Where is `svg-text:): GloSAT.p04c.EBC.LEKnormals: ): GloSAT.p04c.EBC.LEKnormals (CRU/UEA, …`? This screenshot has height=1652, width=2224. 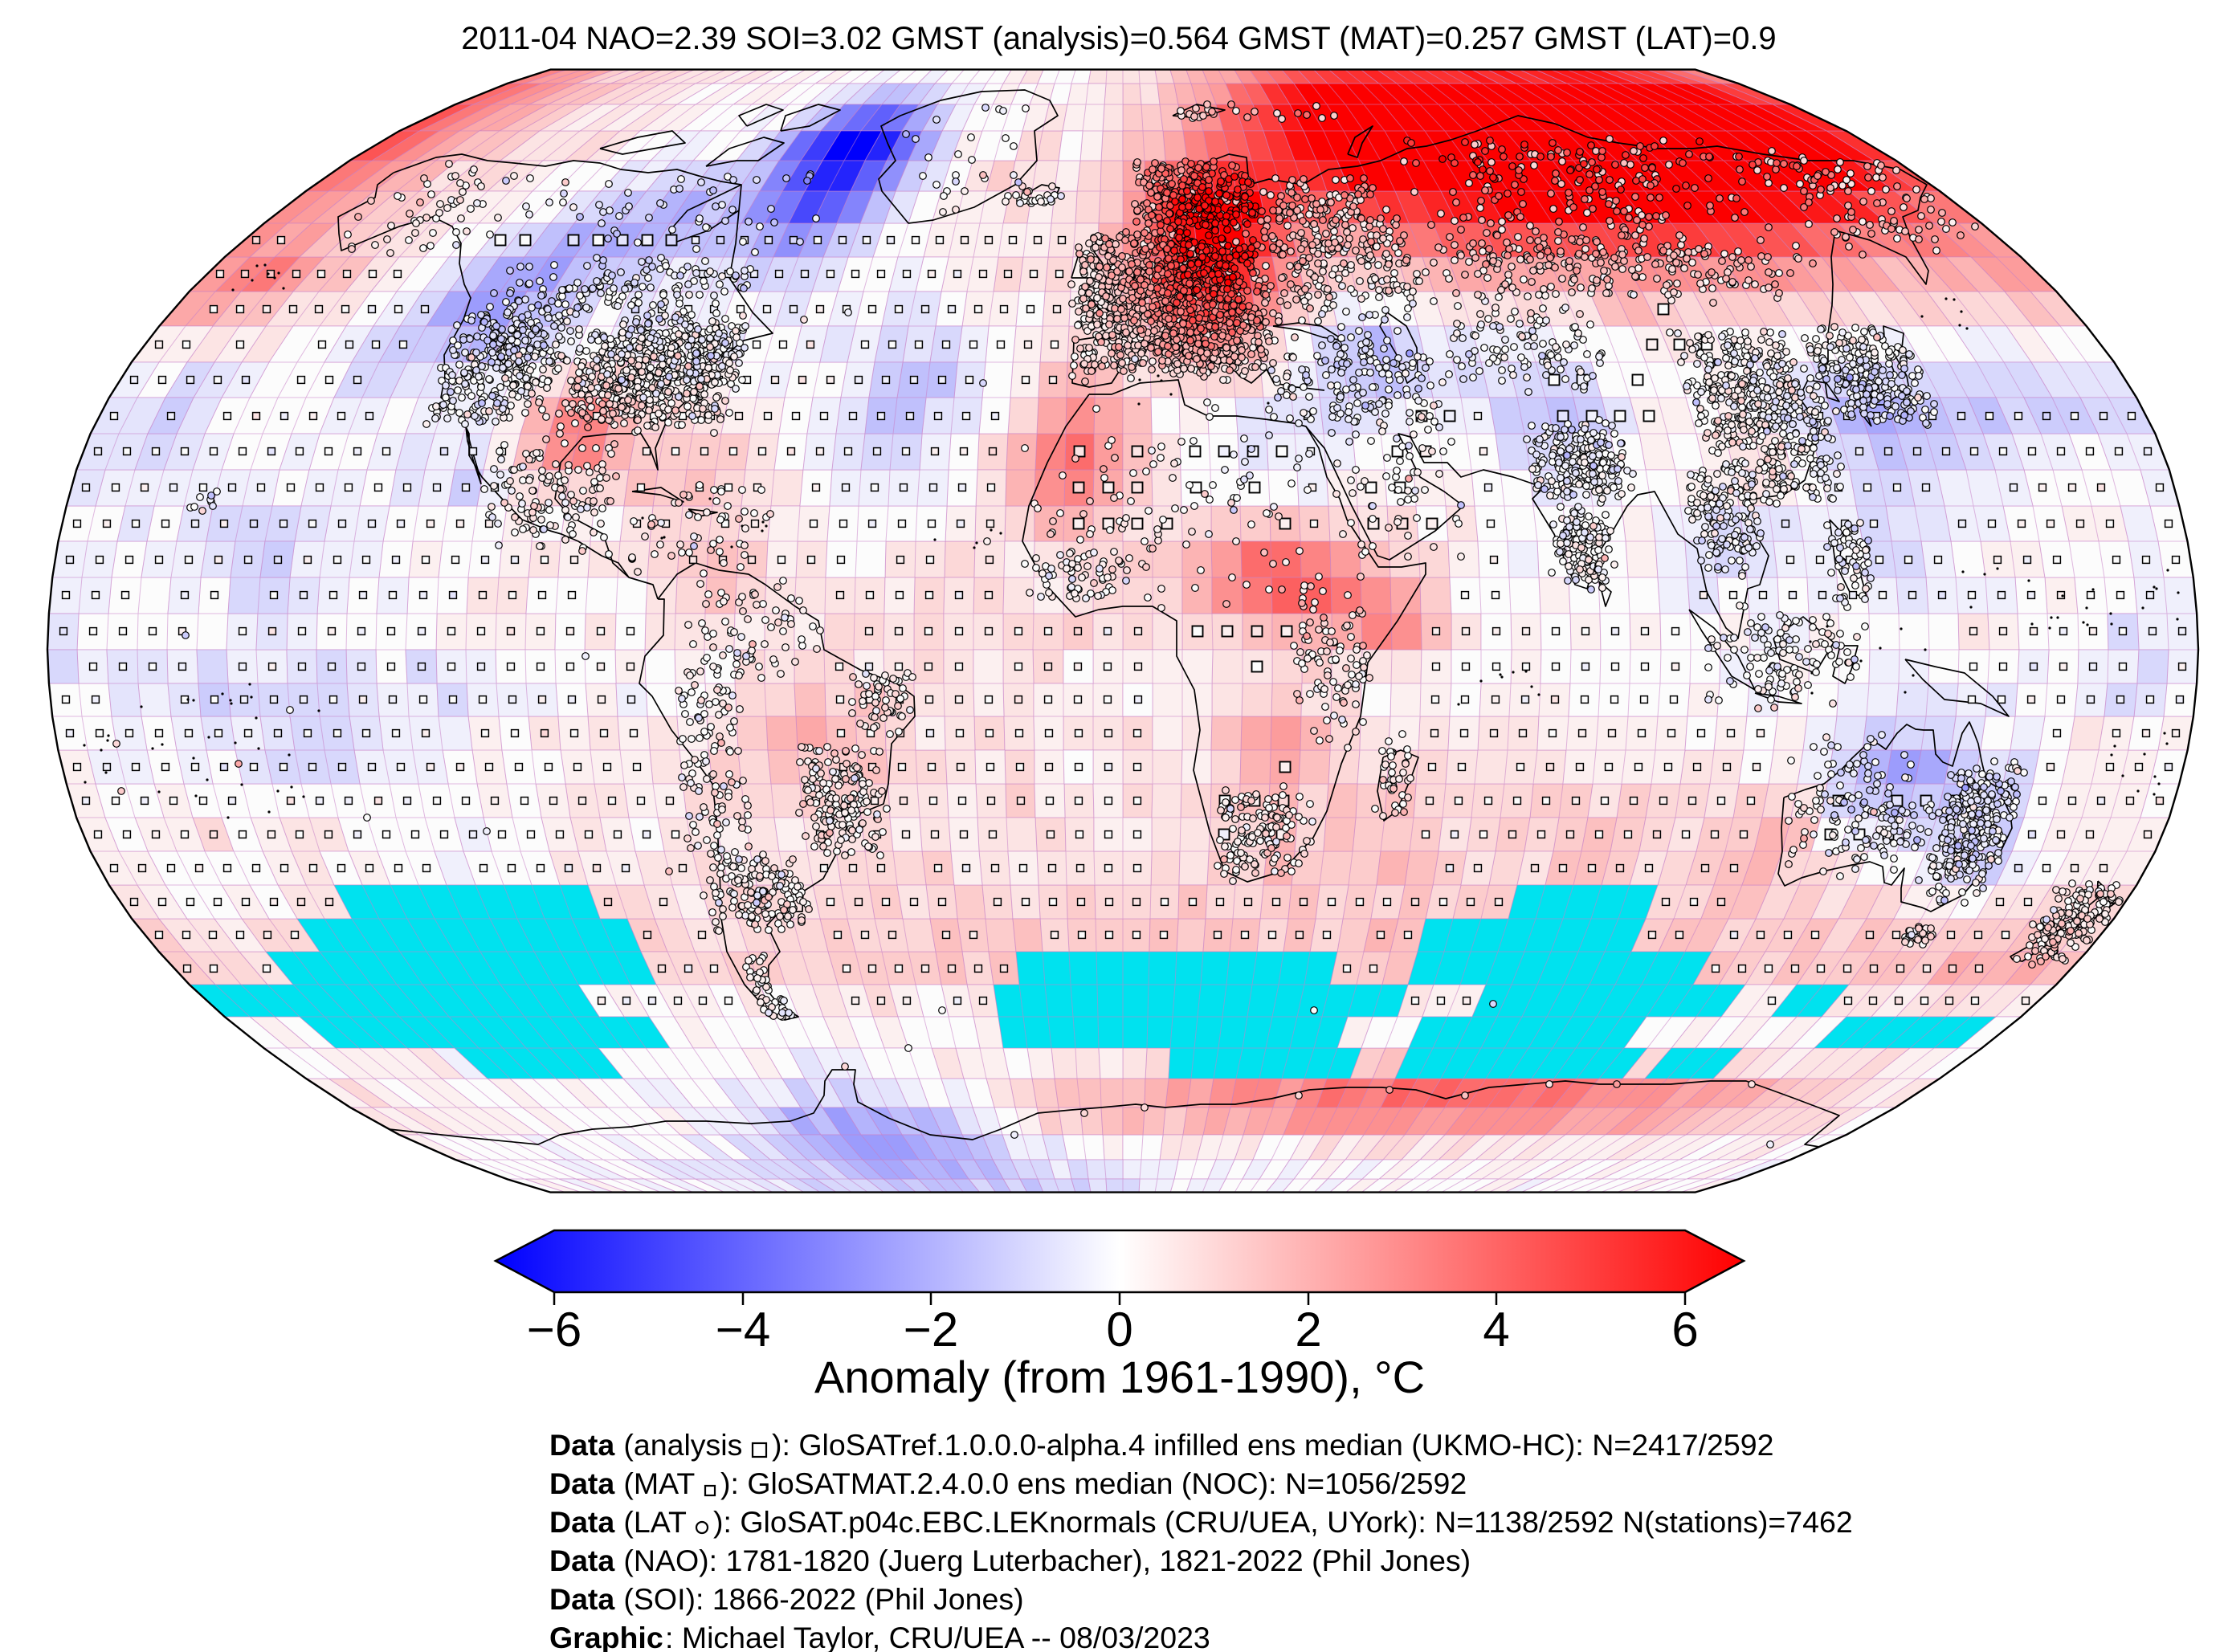 svg-text:): GloSAT.p04c.EBC.LEKnormals: ): GloSAT.p04c.EBC.LEKnormals (CRU/UEA, … is located at coordinates (1283, 1522).